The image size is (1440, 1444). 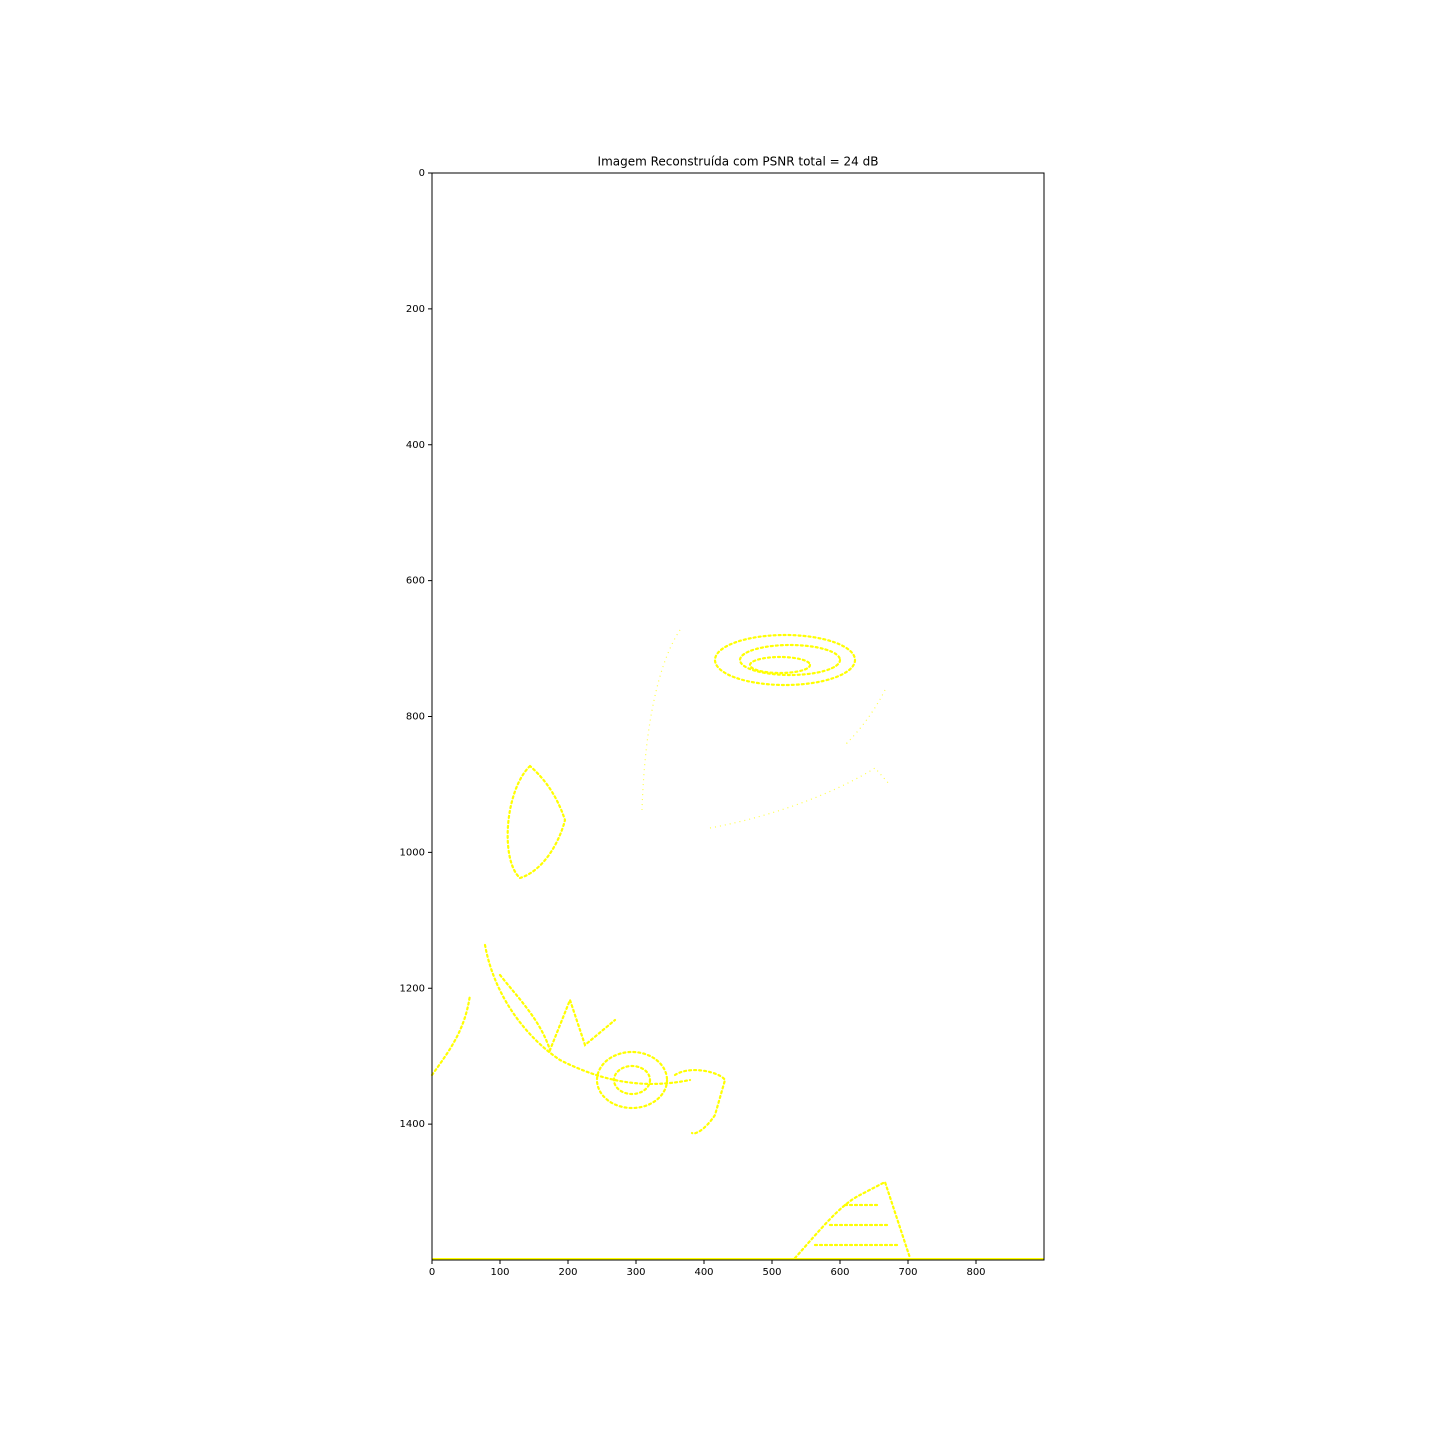 I want to click on x-tick-label: 400, so click(x=703, y=1272).